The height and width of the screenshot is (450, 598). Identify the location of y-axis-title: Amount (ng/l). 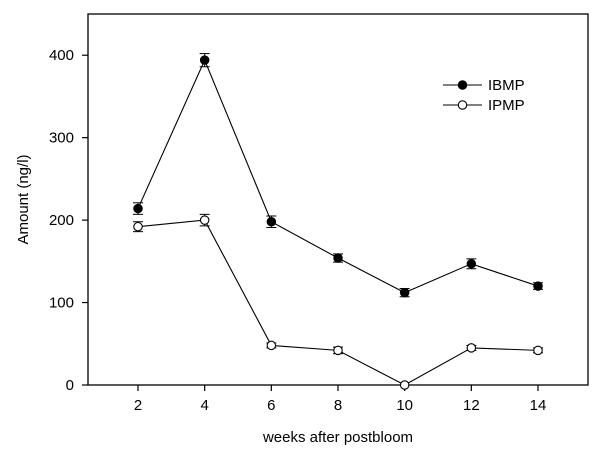
(23, 199).